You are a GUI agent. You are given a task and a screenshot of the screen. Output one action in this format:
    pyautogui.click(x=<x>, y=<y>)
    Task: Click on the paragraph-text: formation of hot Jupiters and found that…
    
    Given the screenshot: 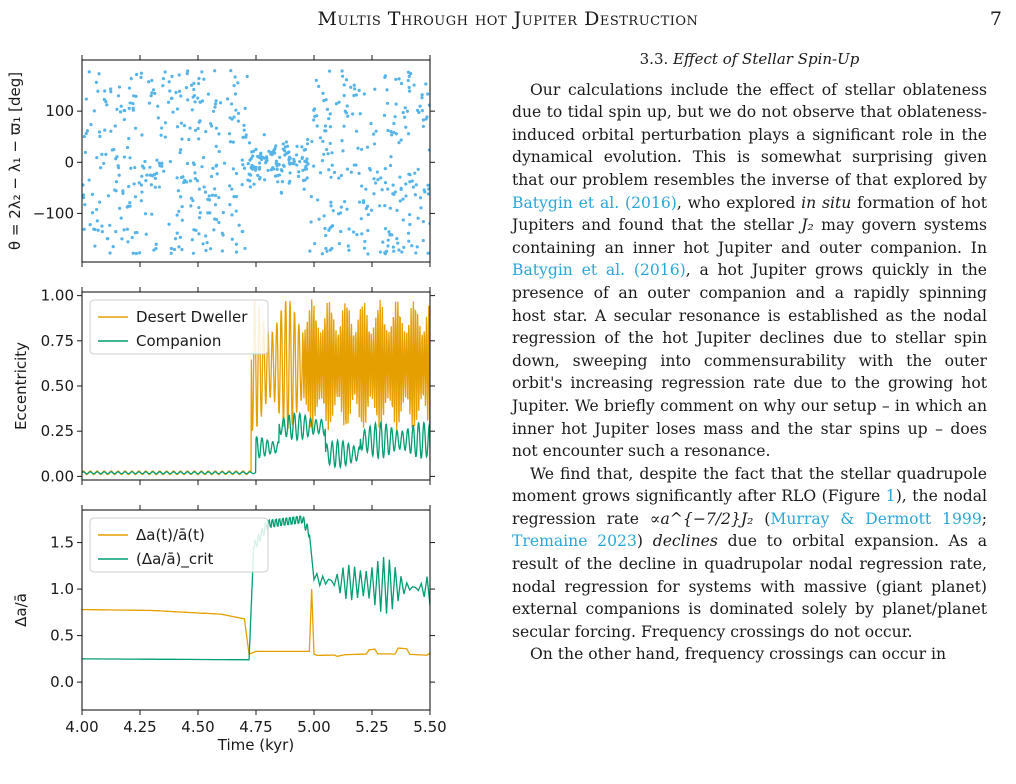 What is the action you would take?
    pyautogui.click(x=749, y=214)
    